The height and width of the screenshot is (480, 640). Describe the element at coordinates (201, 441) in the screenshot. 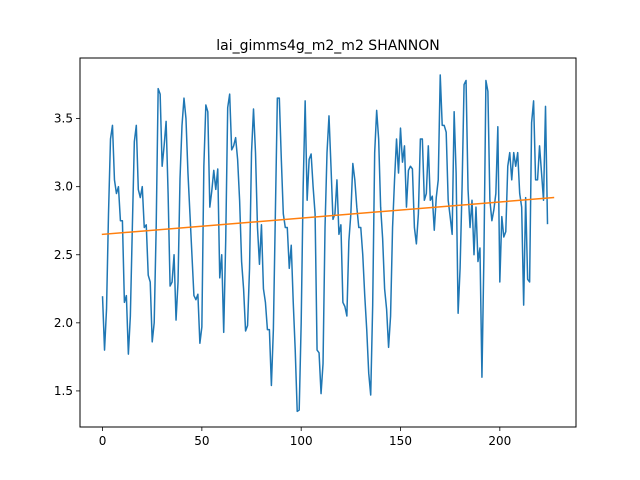

I see `x-tick-label: 50` at that location.